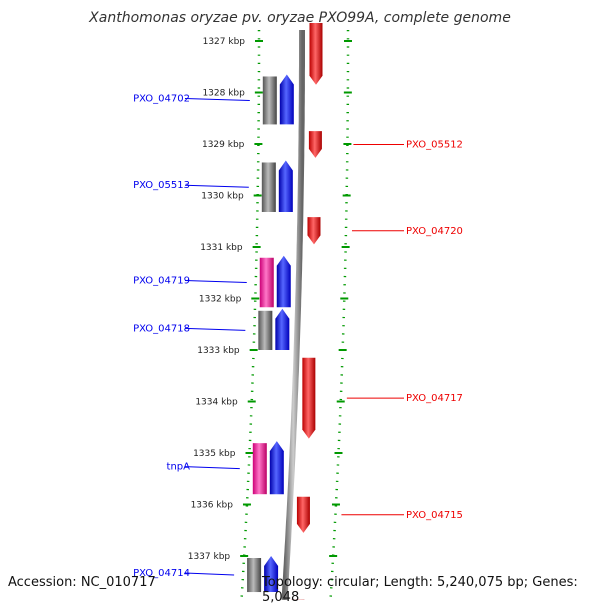 This screenshot has height=605, width=600. Describe the element at coordinates (223, 94) in the screenshot. I see `tick-label: 1328 kbp` at that location.